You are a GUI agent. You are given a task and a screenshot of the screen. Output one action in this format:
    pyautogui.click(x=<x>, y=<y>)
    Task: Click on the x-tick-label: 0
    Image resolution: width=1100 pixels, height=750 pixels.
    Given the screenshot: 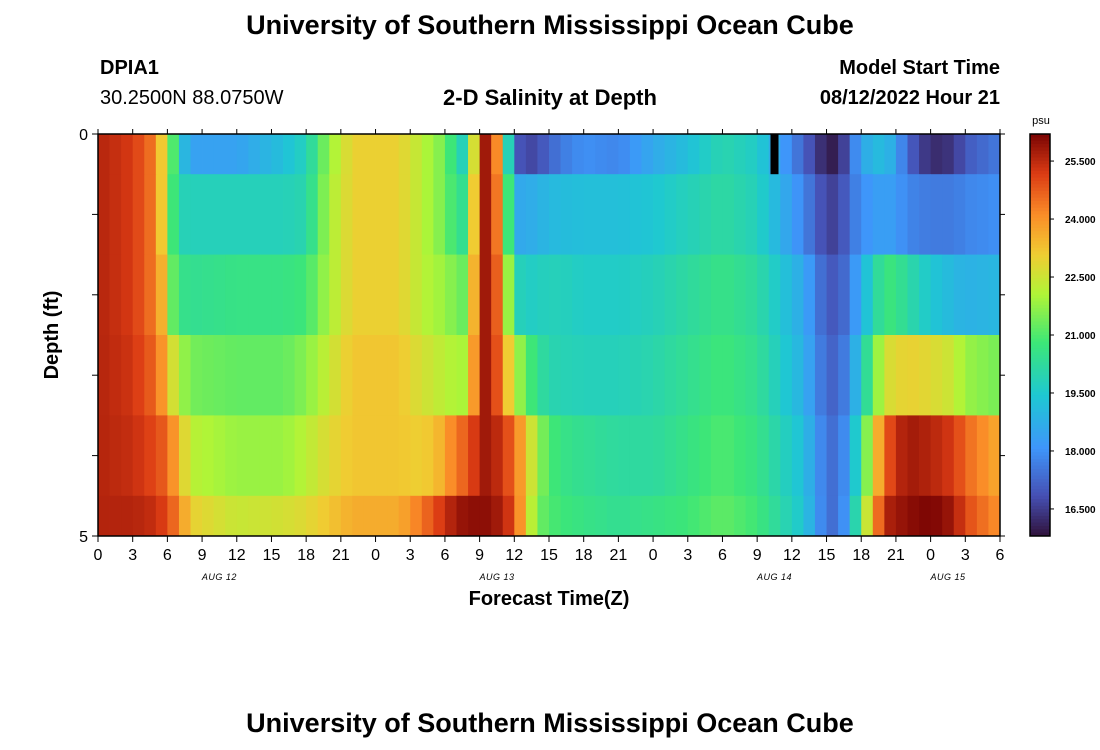 What is the action you would take?
    pyautogui.click(x=98, y=555)
    